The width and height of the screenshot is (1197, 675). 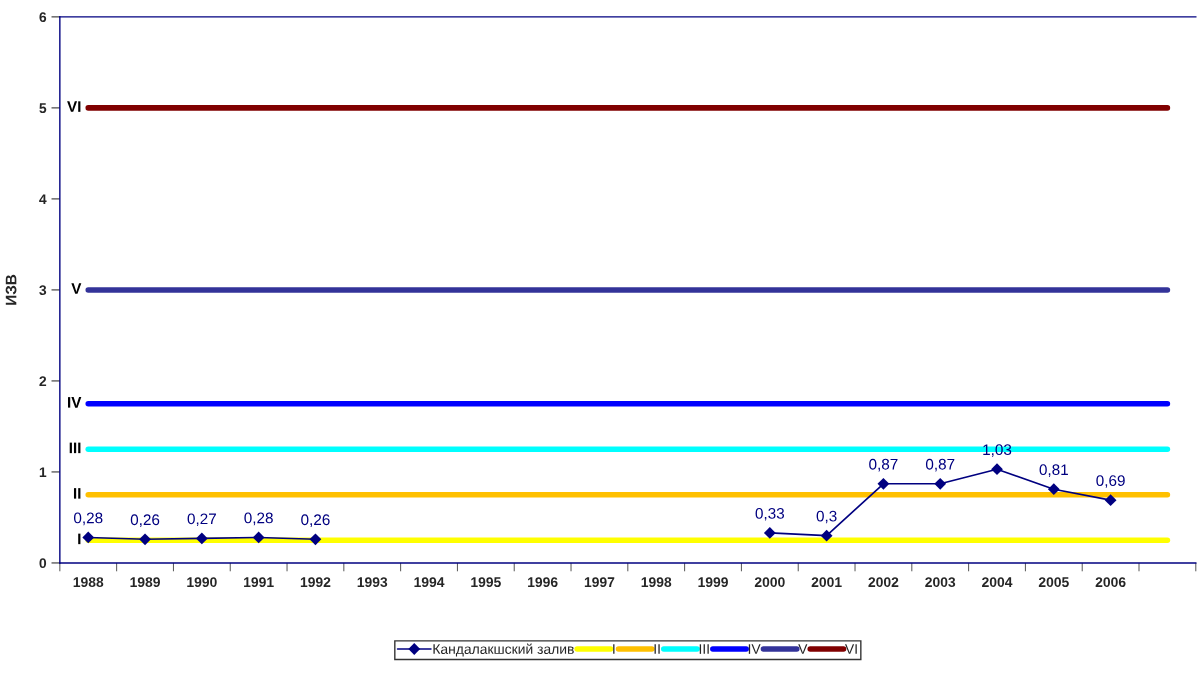 I want to click on y-tick-label: 5, so click(x=43, y=108).